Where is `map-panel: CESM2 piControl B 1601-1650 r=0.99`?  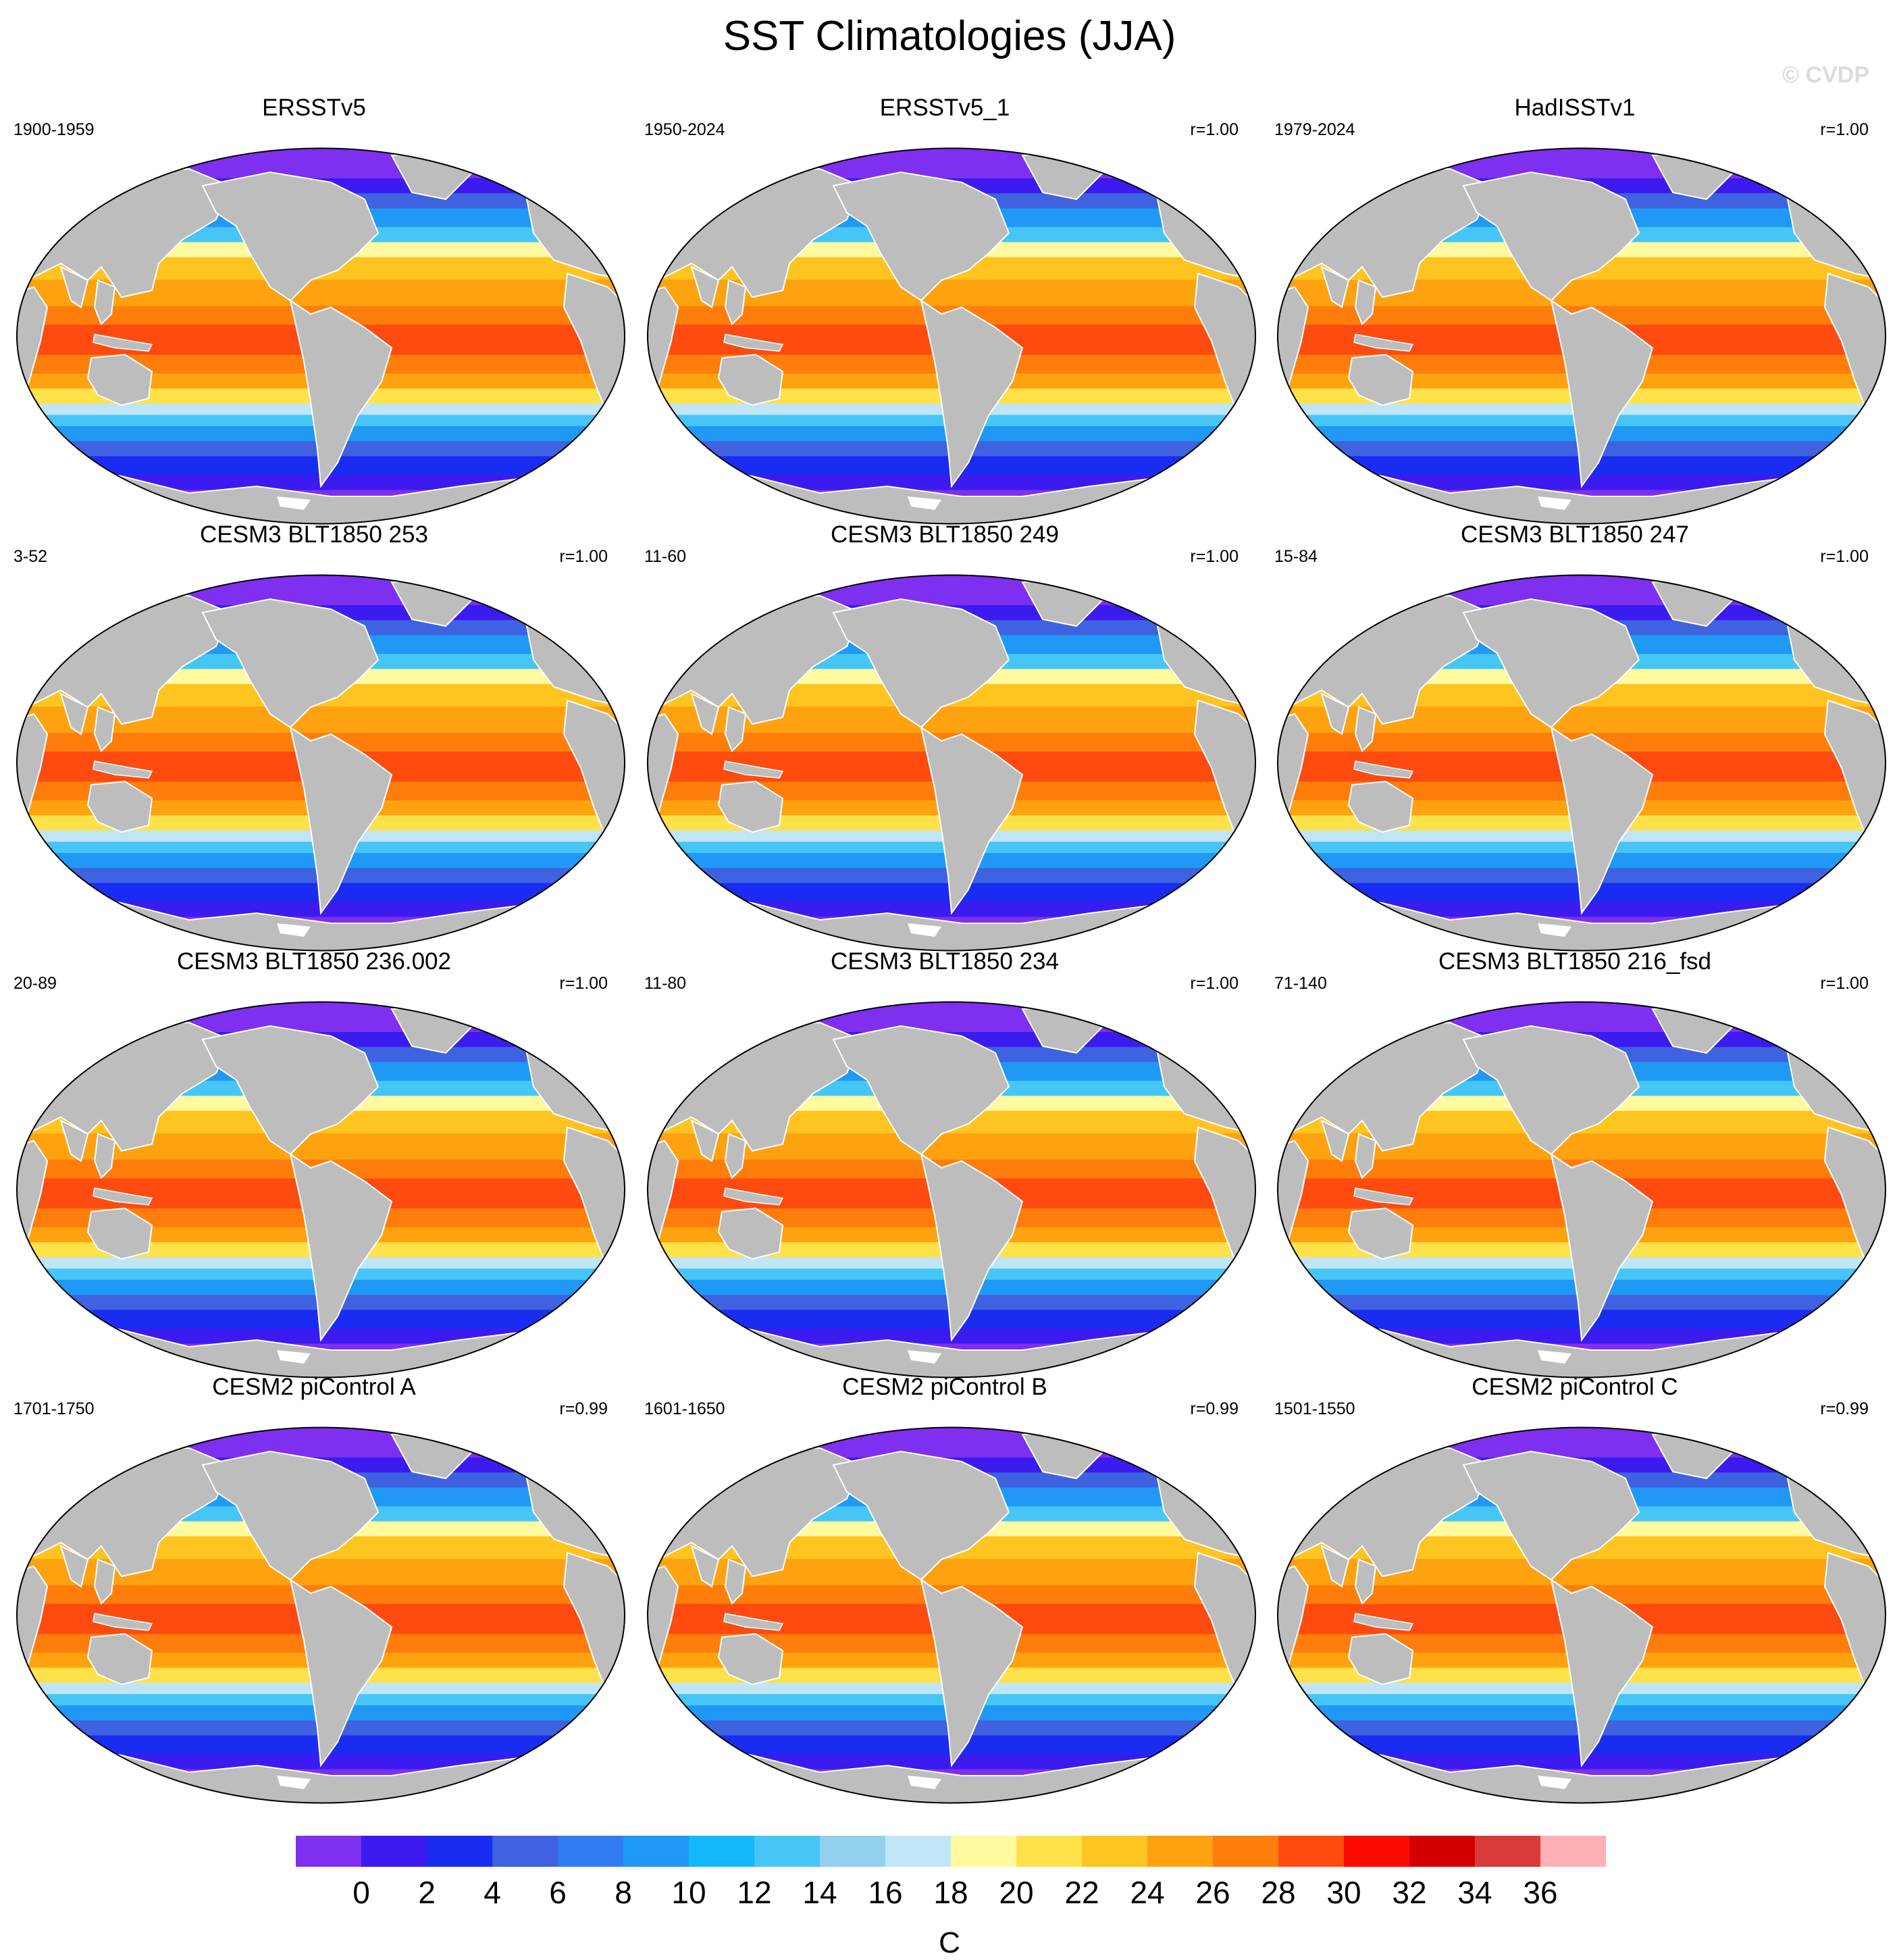
map-panel: CESM2 piControl B 1601-1650 r=0.99 is located at coordinates (947, 1589).